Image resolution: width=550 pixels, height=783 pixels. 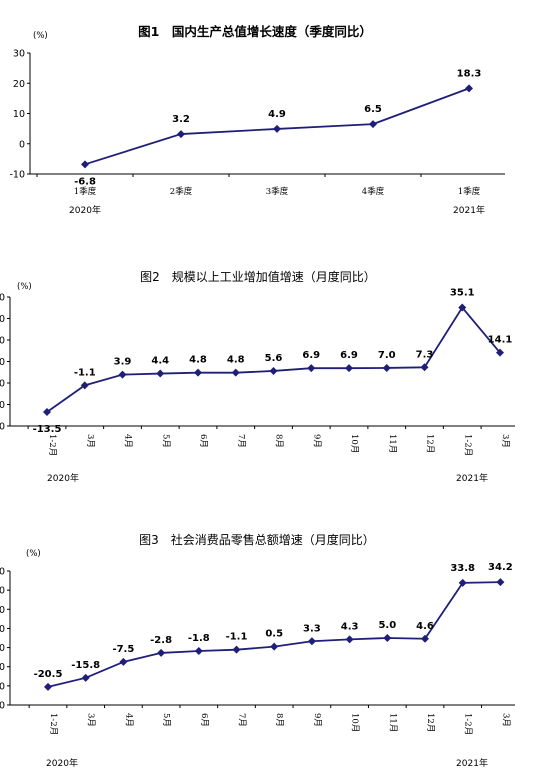 I want to click on data-label: 6.5, so click(x=373, y=109).